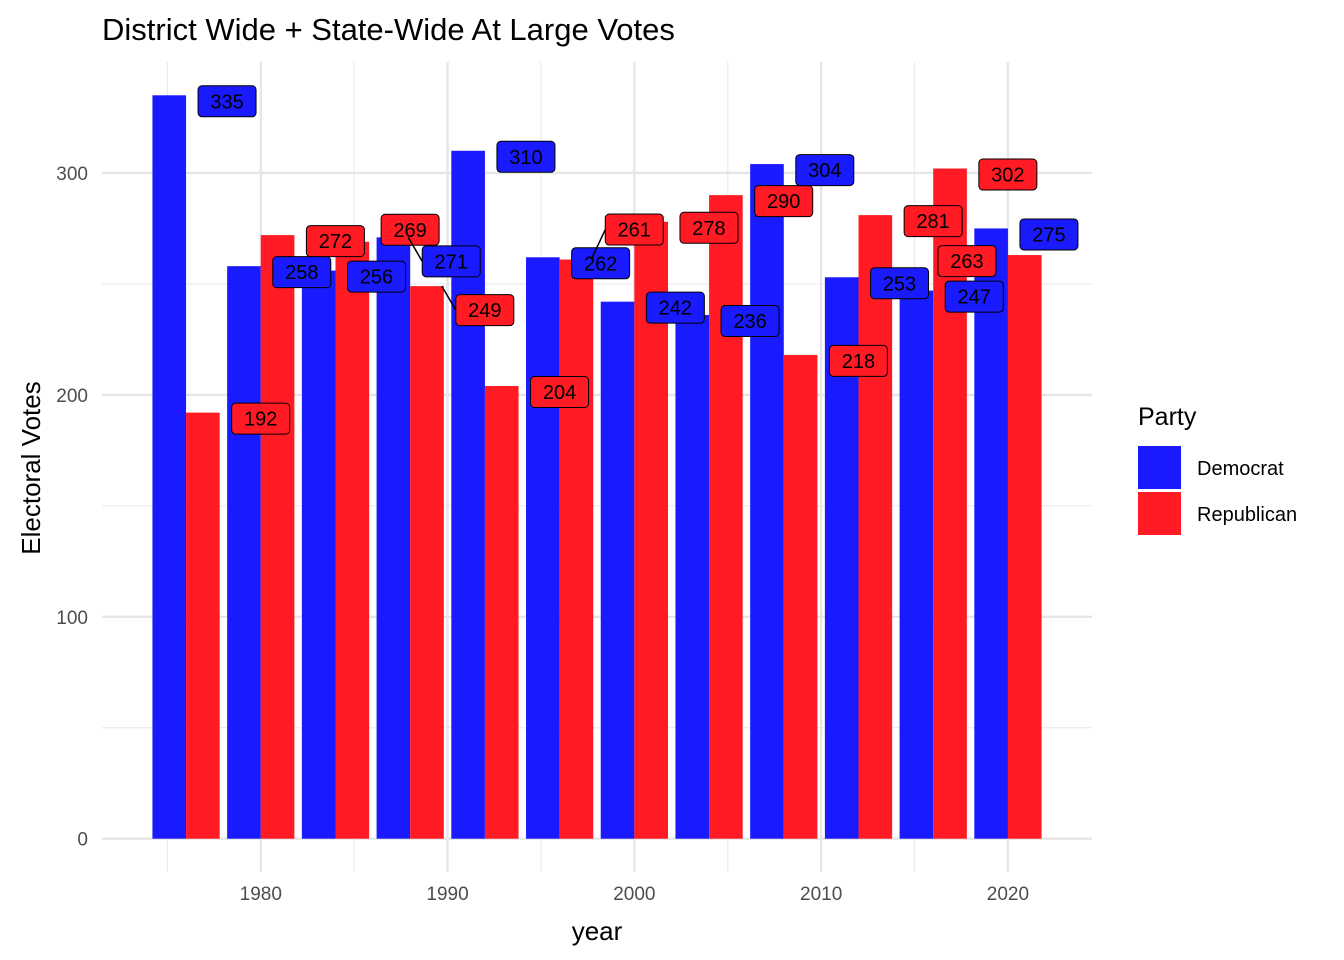 The image size is (1344, 960). What do you see at coordinates (261, 894) in the screenshot?
I see `x-tick-label: 1980` at bounding box center [261, 894].